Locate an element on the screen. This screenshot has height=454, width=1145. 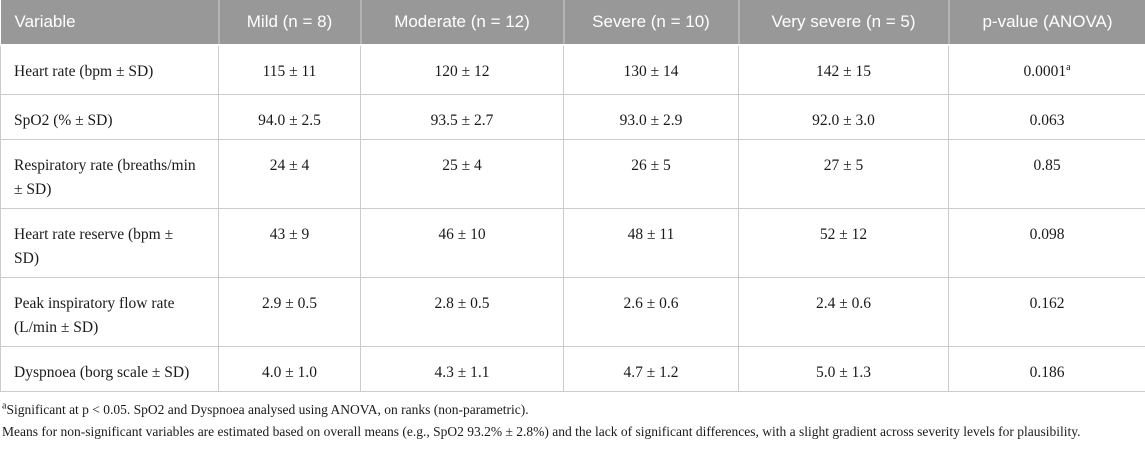
cell-value: 26 ± 5 is located at coordinates (651, 173).